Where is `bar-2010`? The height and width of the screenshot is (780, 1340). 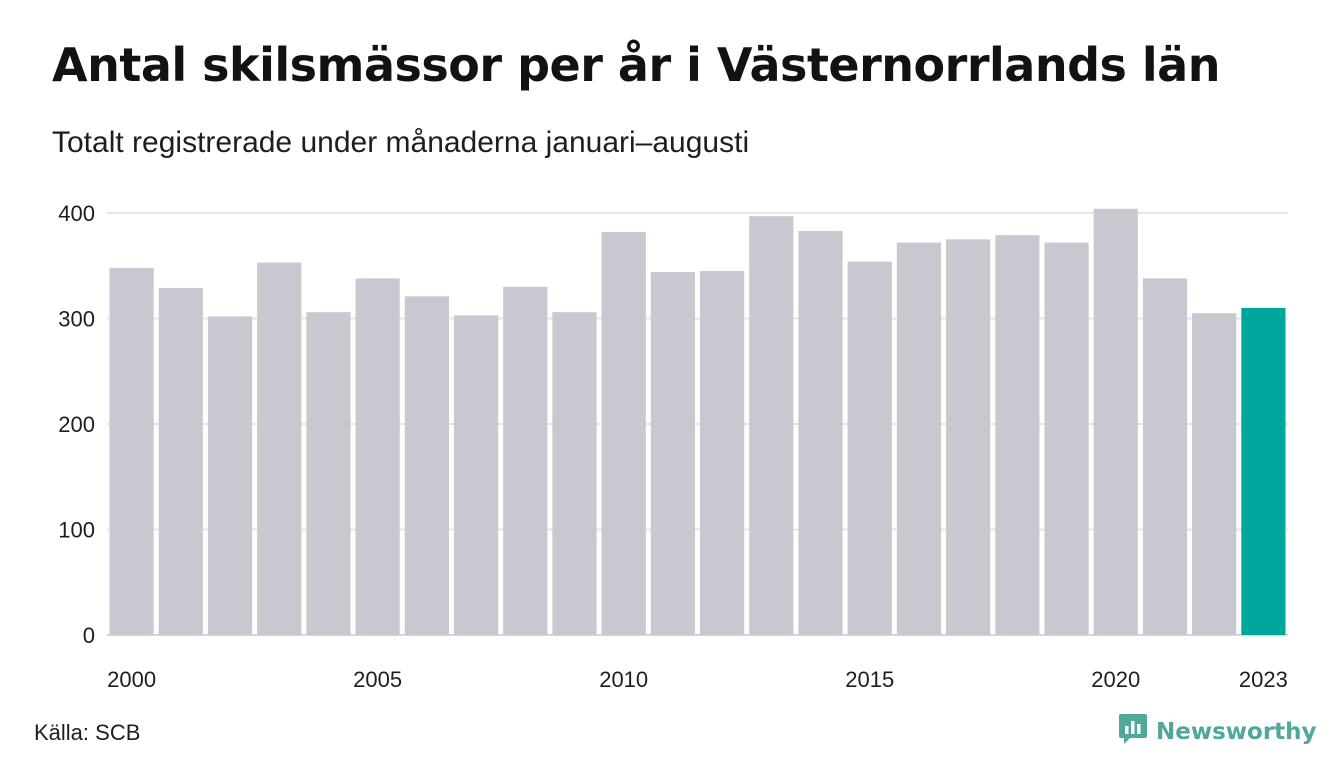
bar-2010 is located at coordinates (623, 433).